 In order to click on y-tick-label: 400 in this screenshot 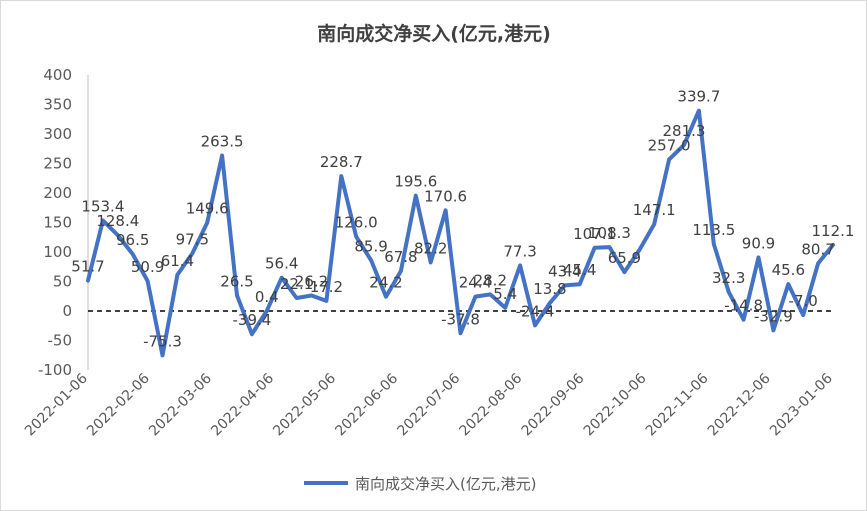, I will do `click(57, 75)`.